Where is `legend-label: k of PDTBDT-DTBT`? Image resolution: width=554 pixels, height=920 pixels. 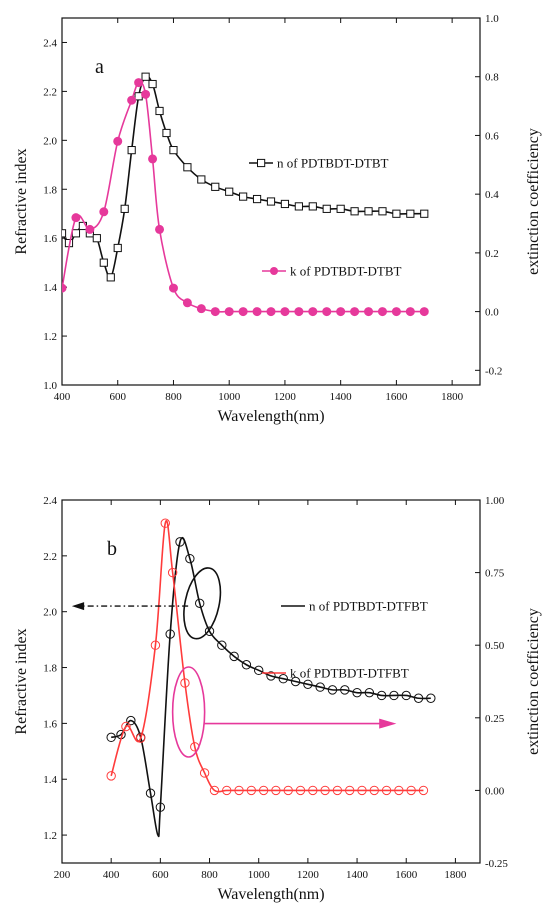
legend-label: k of PDTBDT-DTBT is located at coordinates (346, 271).